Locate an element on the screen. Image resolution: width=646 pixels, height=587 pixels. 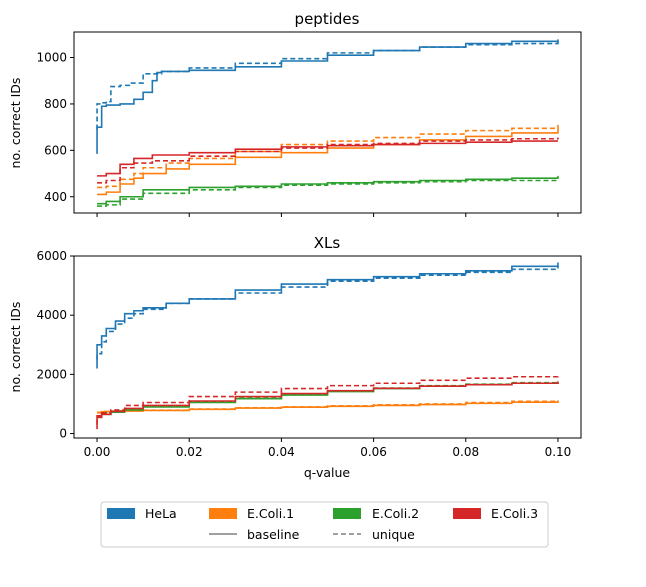
xls-x-tick-label: 0.02 is located at coordinates (189, 452).